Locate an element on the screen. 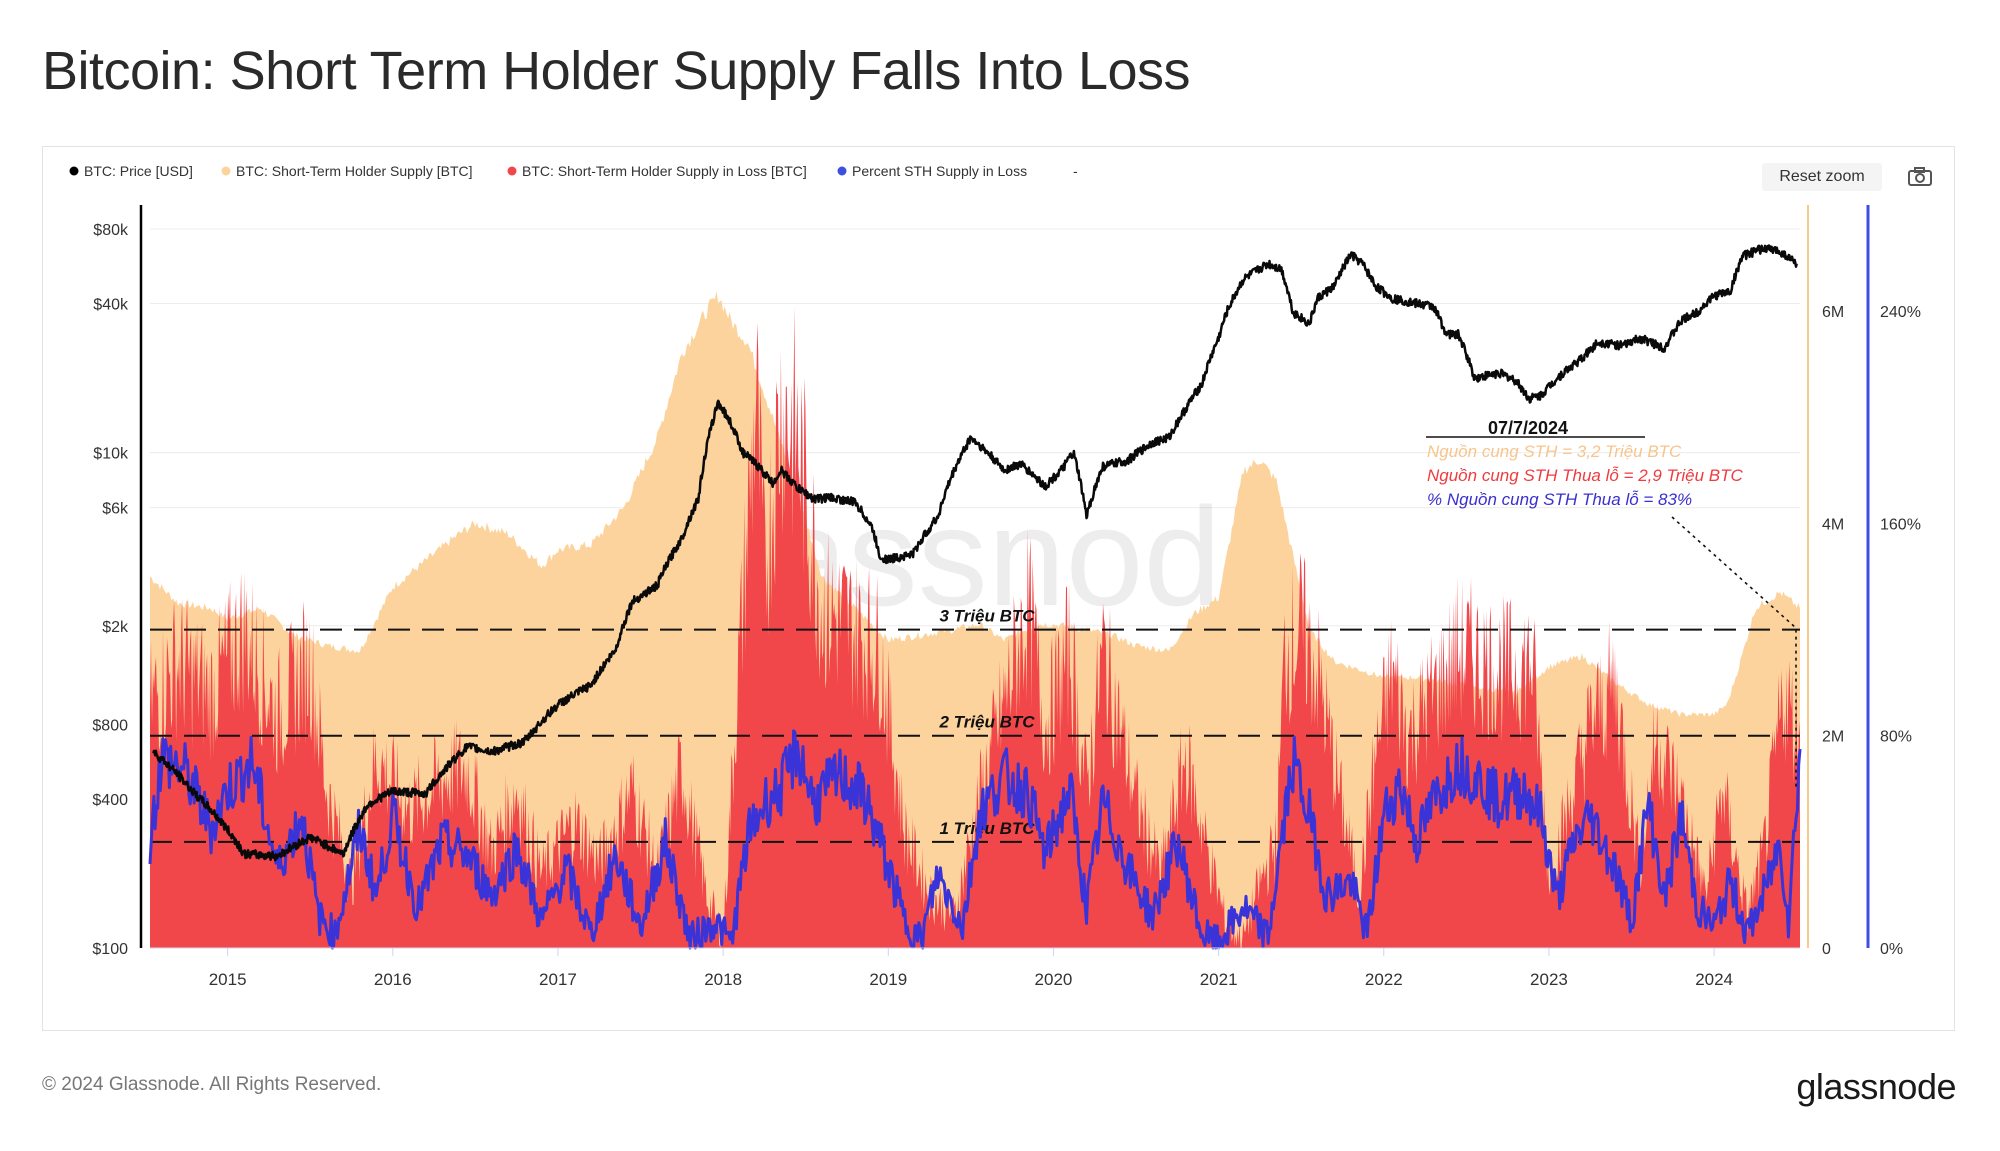 The width and height of the screenshot is (2000, 1151). footer-logo: glassnode is located at coordinates (1876, 1086).